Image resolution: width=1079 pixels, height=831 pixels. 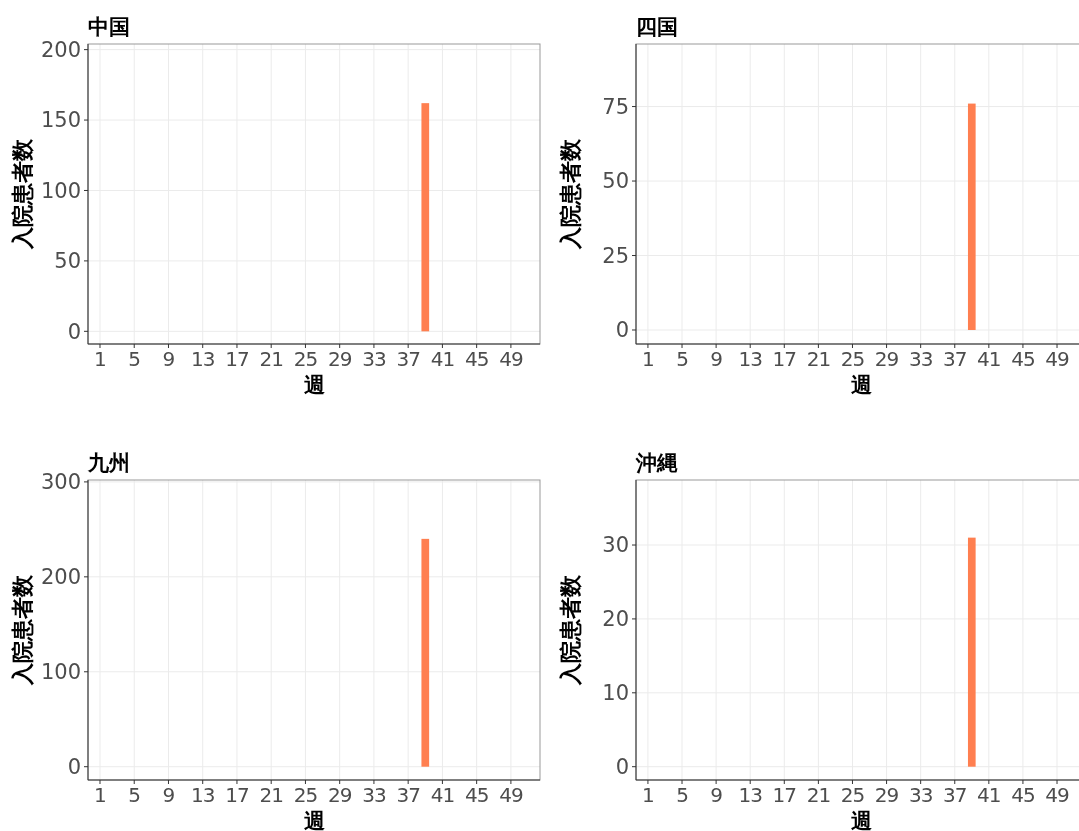 I want to click on y-tick-label: 25, so click(x=615, y=255).